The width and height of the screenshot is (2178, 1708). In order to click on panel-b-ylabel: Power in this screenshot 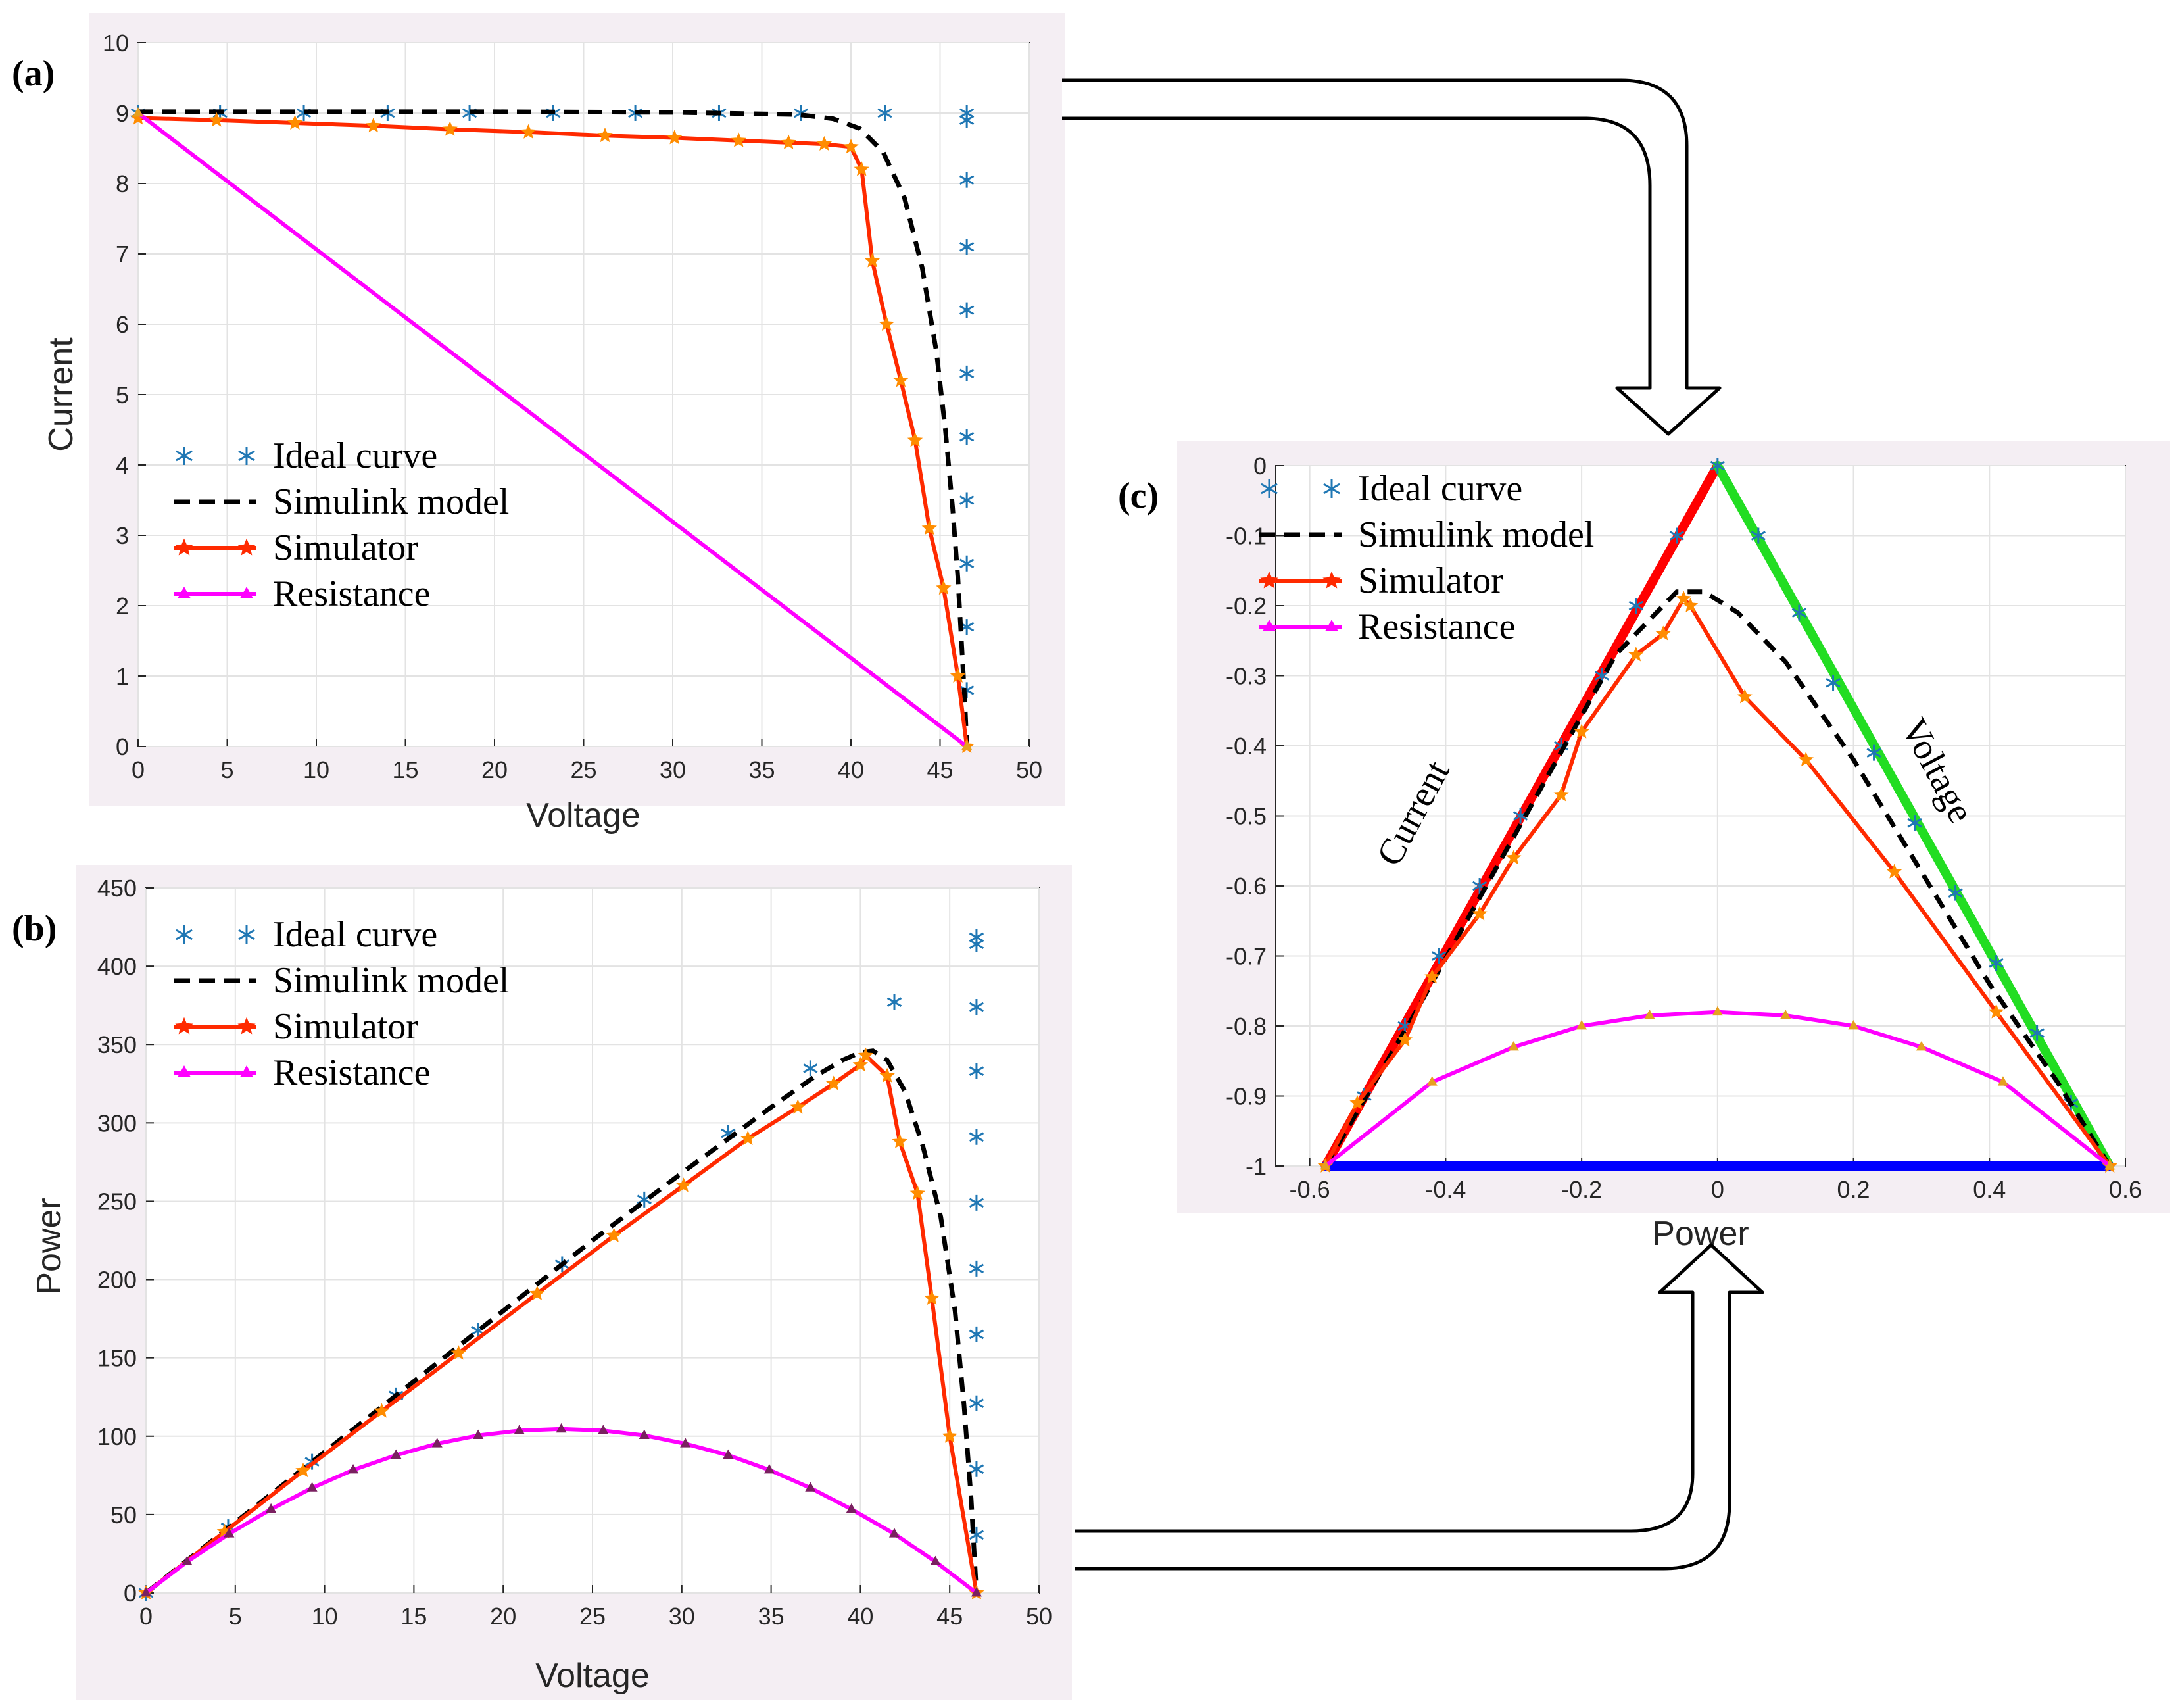, I will do `click(49, 1246)`.